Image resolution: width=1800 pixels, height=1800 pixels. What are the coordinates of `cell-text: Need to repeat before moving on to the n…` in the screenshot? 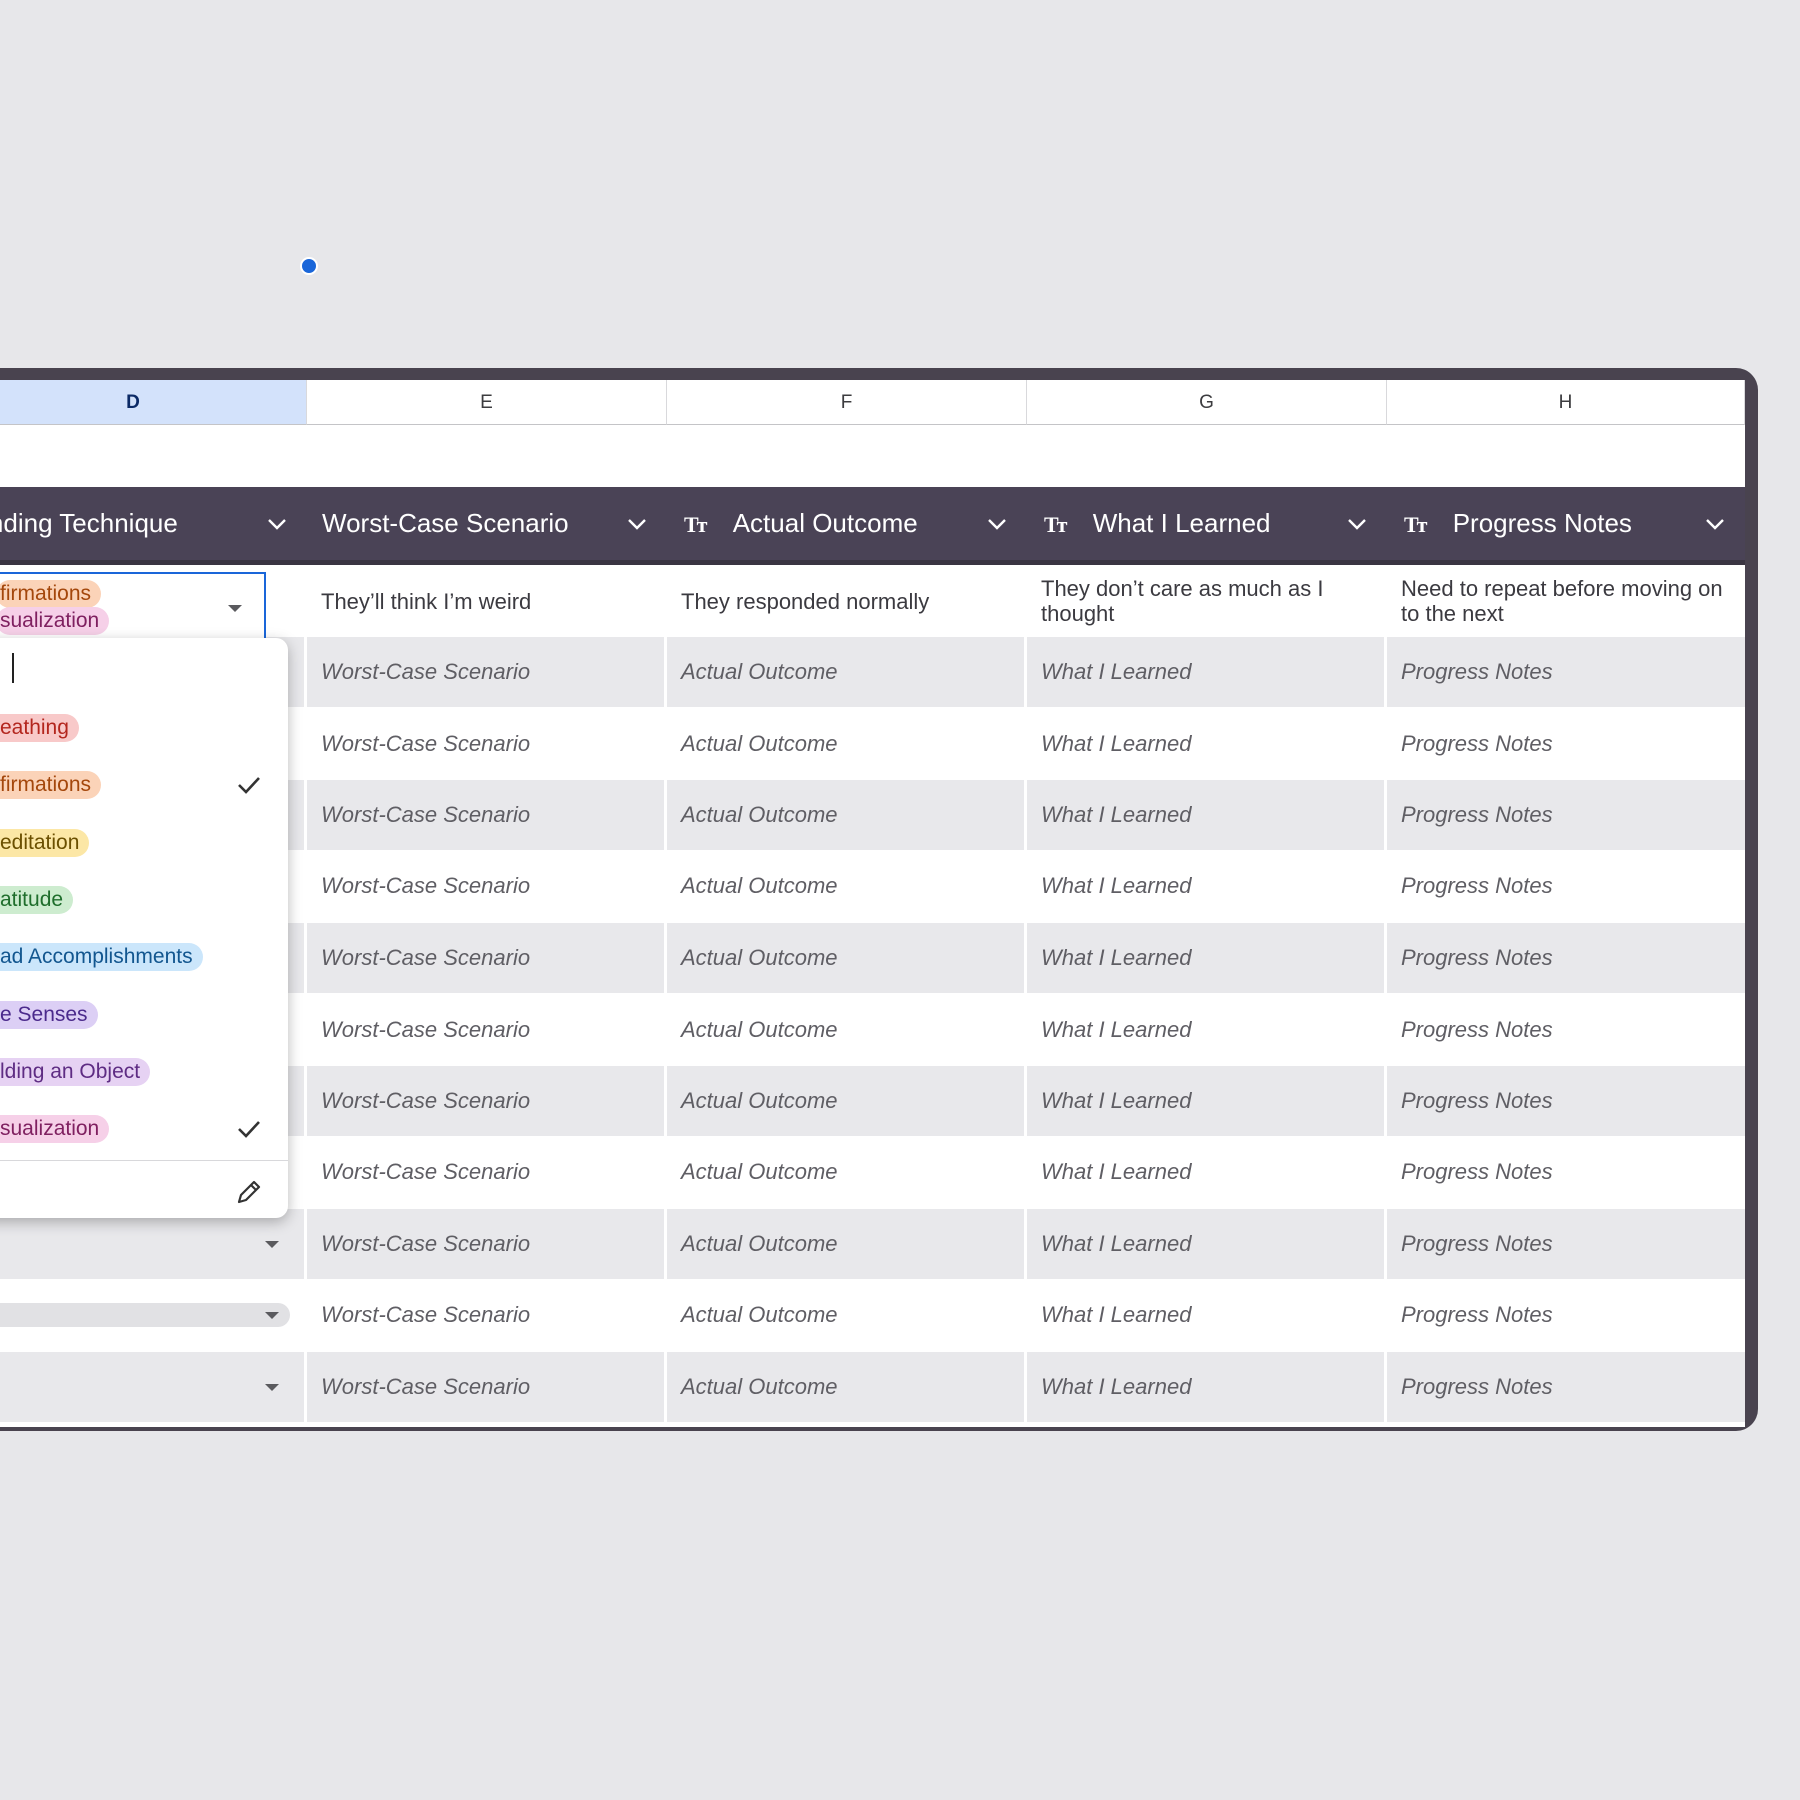 It's located at (1562, 601).